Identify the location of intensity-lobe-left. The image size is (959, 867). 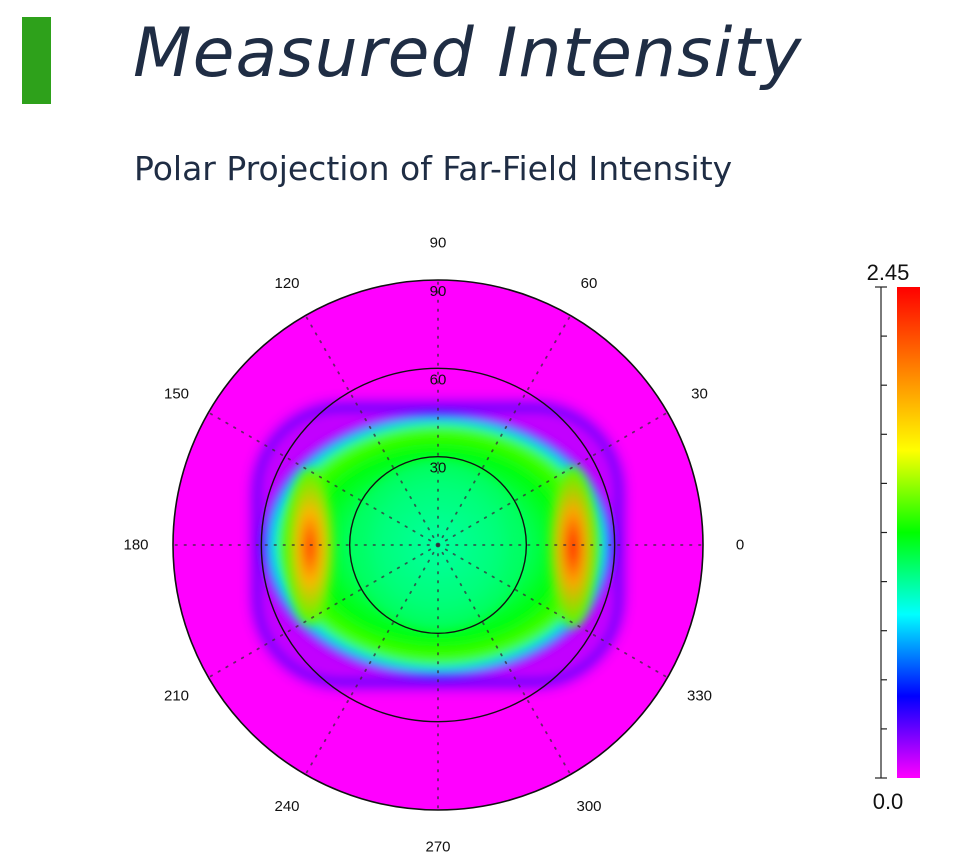
(310, 547).